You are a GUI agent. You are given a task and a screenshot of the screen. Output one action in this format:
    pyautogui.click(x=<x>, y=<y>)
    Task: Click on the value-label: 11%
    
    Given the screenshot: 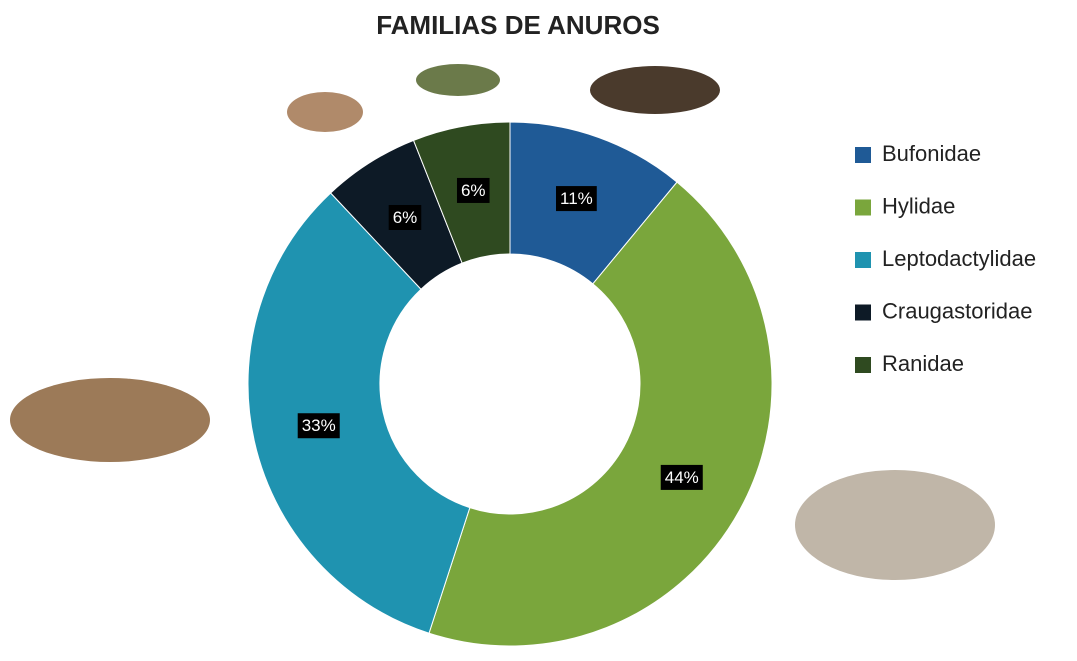 What is the action you would take?
    pyautogui.click(x=576, y=198)
    